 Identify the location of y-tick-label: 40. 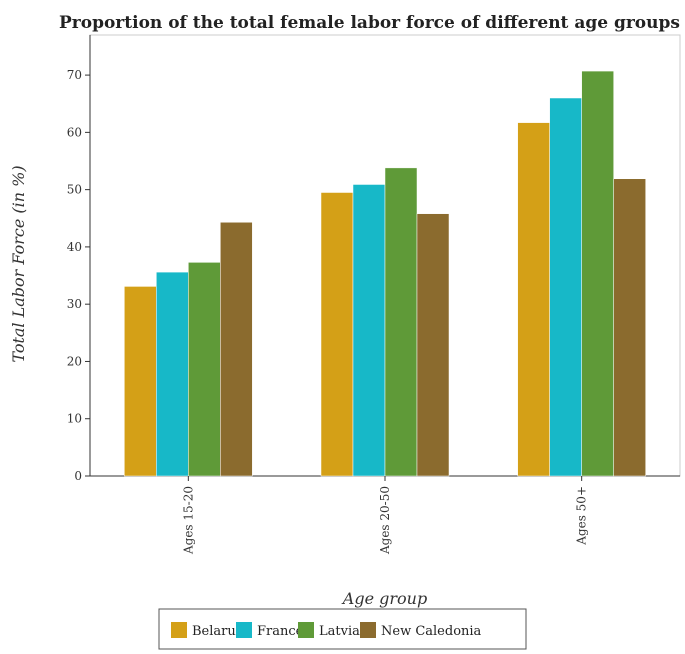
(74, 247).